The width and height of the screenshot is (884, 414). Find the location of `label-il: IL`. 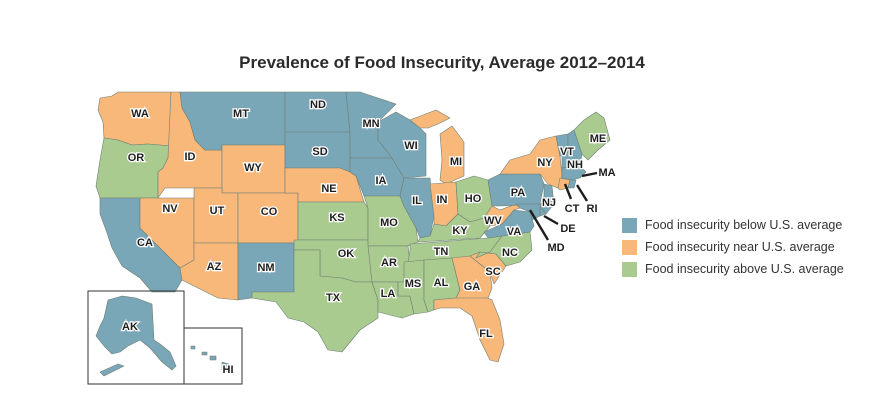

label-il: IL is located at coordinates (417, 201).